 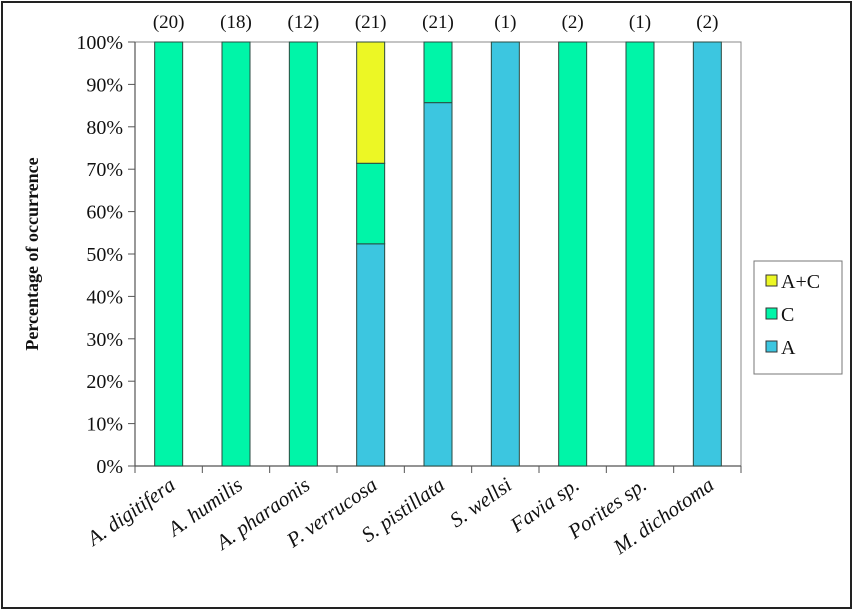 What do you see at coordinates (104, 170) in the screenshot?
I see `y-tick-label: 70%` at bounding box center [104, 170].